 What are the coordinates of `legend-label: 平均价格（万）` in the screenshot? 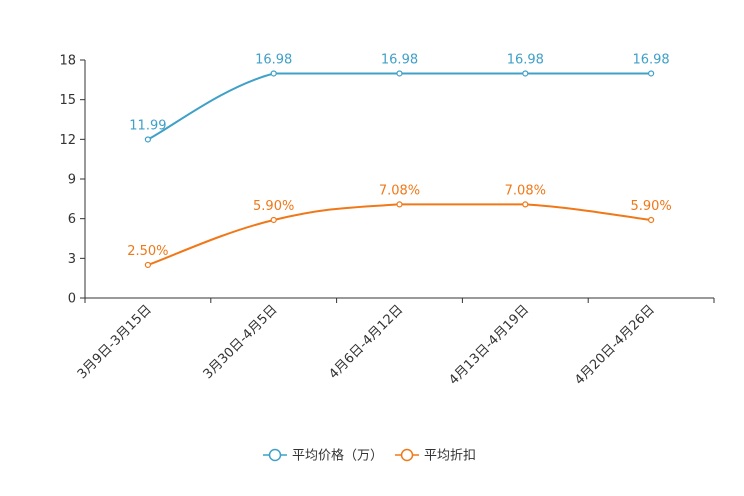 It's located at (337, 456).